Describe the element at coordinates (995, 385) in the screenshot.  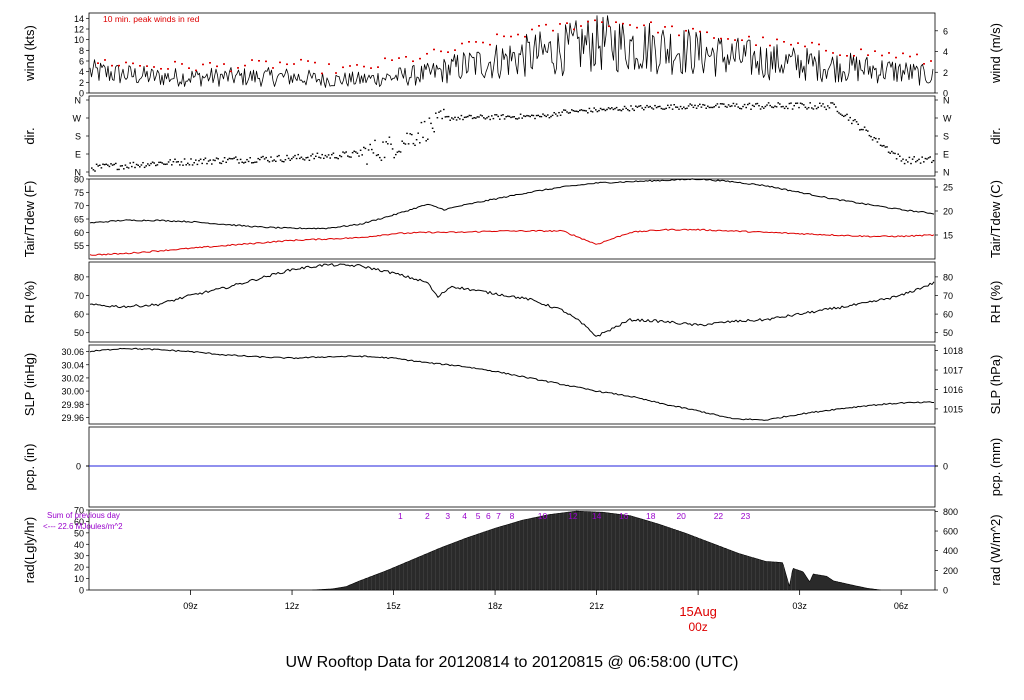
I see `ylabel-right-slp: SLP (hPa)` at that location.